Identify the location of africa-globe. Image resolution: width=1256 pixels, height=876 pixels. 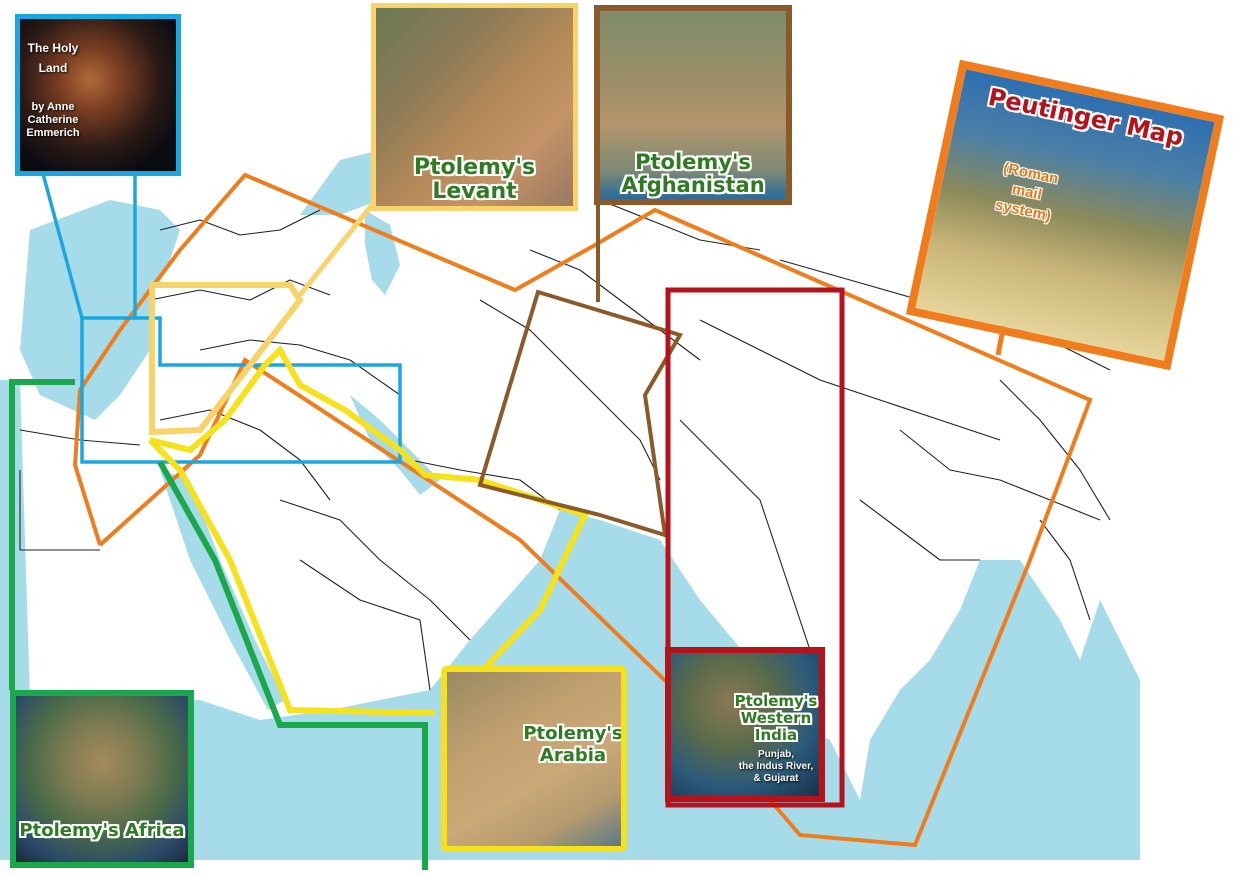
(102, 779).